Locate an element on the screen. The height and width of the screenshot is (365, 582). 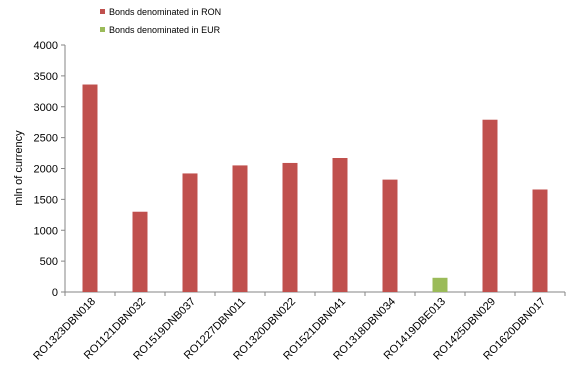
legend-label: Bonds denominated in RON is located at coordinates (165, 12).